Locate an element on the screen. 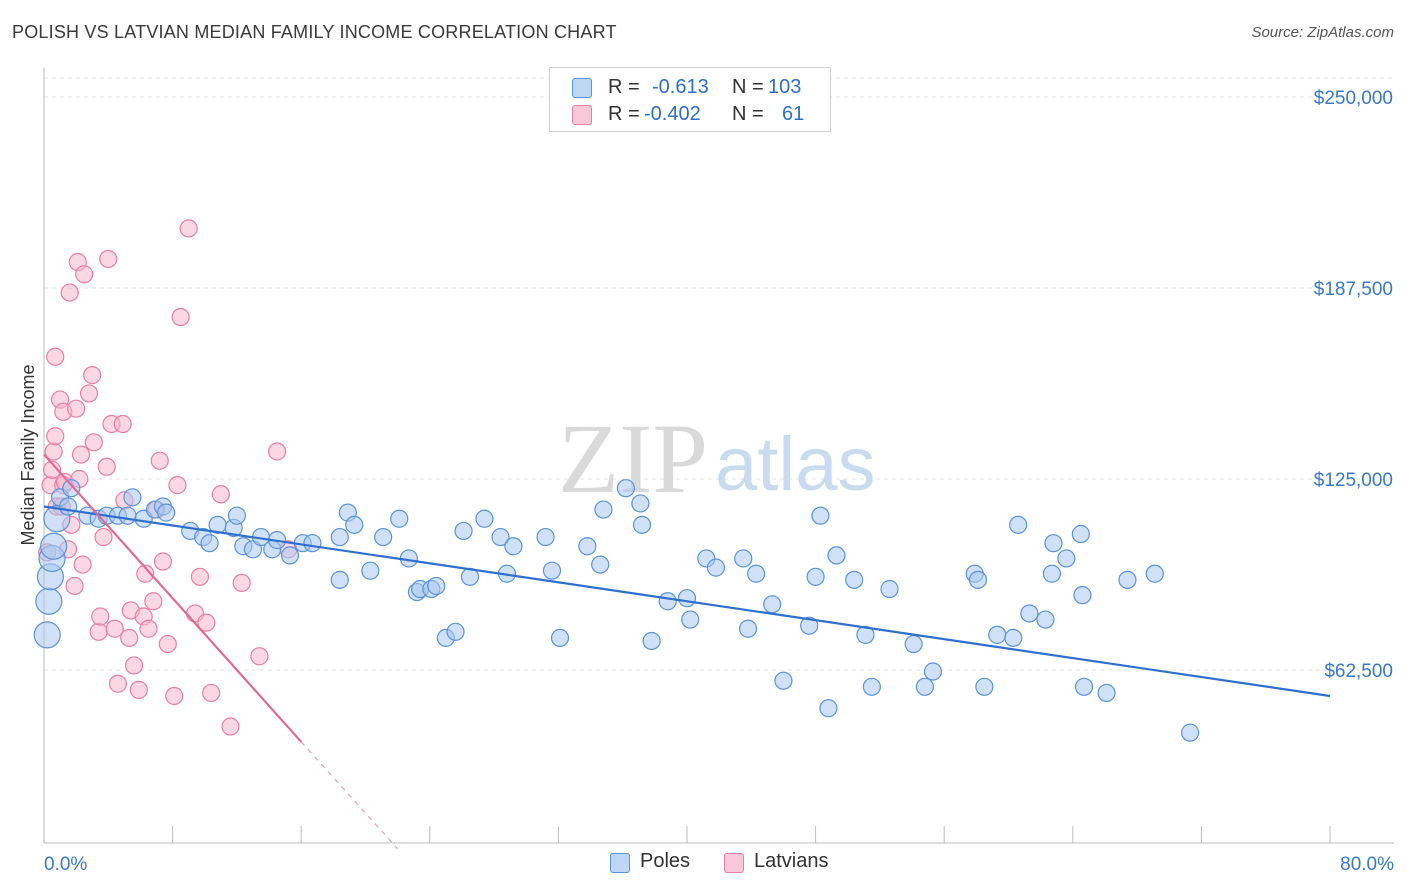 The image size is (1406, 892). series-label-latvians: Latvians is located at coordinates (791, 861).